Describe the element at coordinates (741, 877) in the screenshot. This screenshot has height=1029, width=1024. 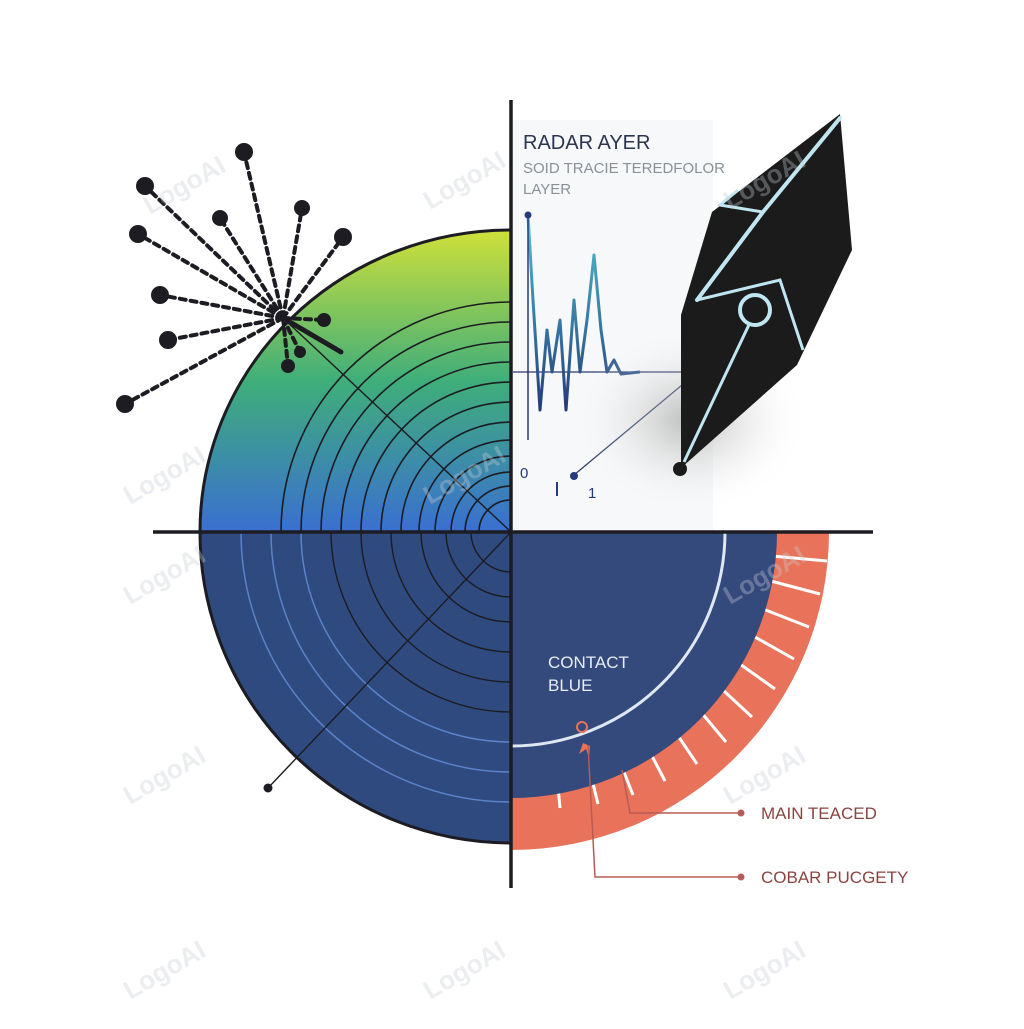
I see `callout-dot-cobar` at that location.